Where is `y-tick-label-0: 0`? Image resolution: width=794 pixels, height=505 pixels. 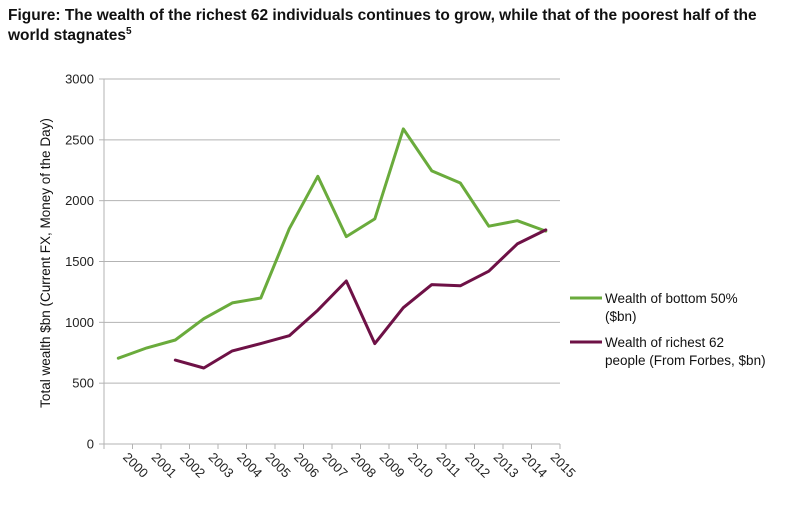 y-tick-label-0: 0 is located at coordinates (90, 444).